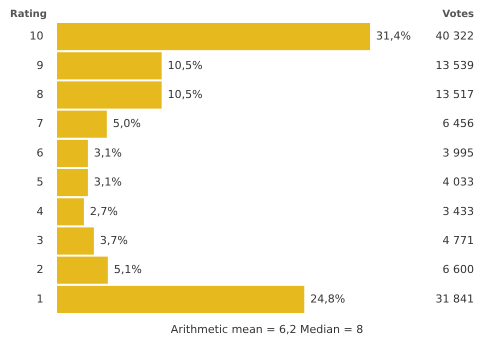  What do you see at coordinates (455, 65) in the screenshot?
I see `text: 13 539` at bounding box center [455, 65].